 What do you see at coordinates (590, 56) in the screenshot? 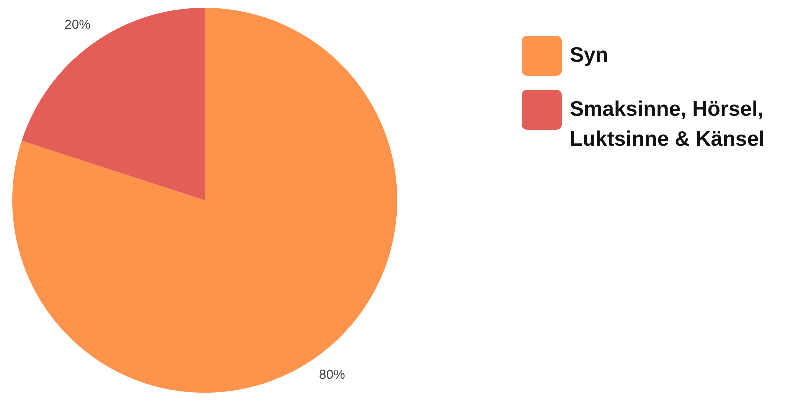
I see `legend-label: Syn` at bounding box center [590, 56].